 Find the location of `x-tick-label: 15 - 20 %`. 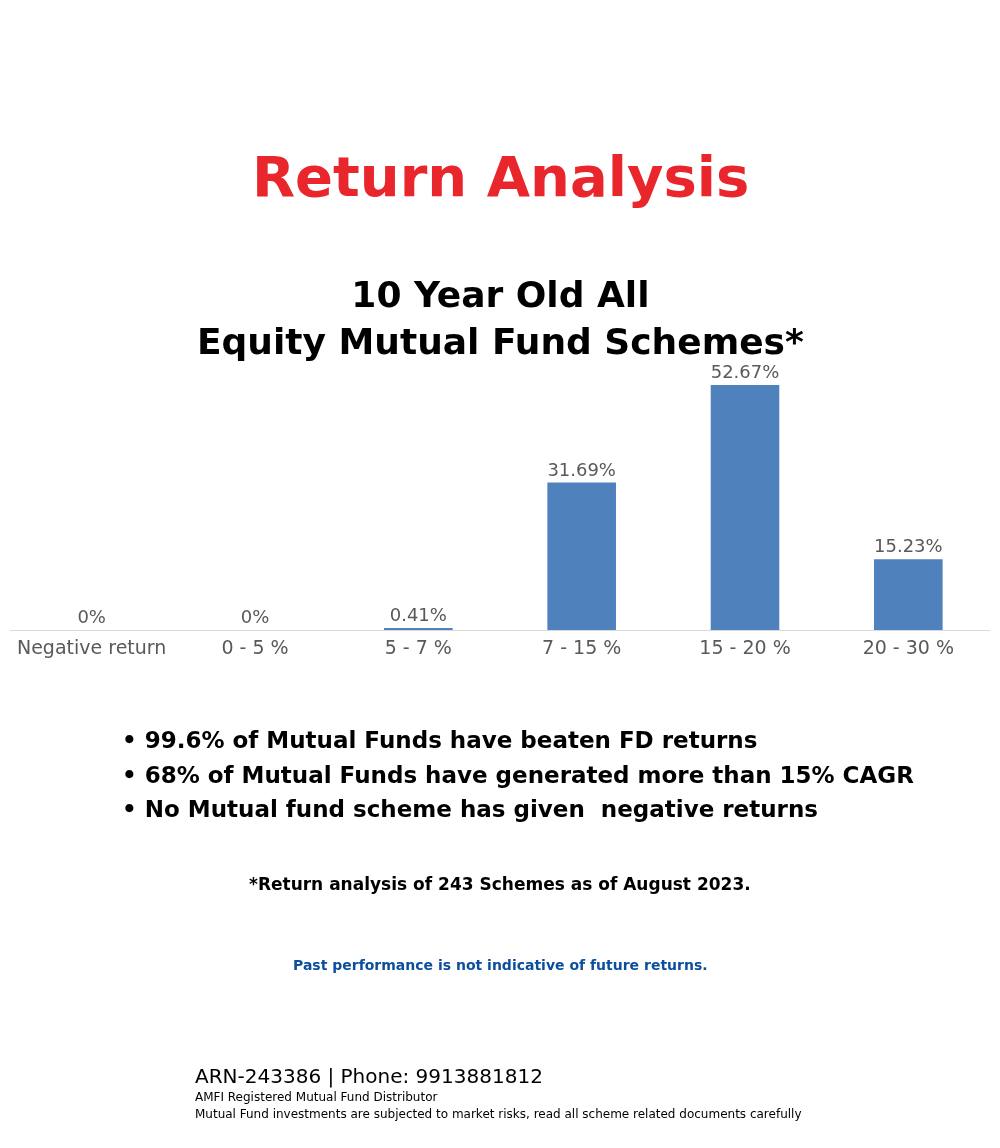

x-tick-label: 15 - 20 % is located at coordinates (745, 646).